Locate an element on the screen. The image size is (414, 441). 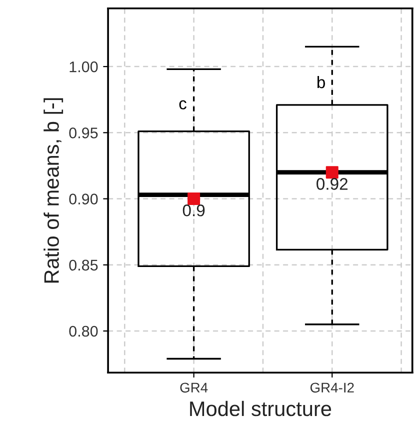
data-label: 0.9 is located at coordinates (193, 210).